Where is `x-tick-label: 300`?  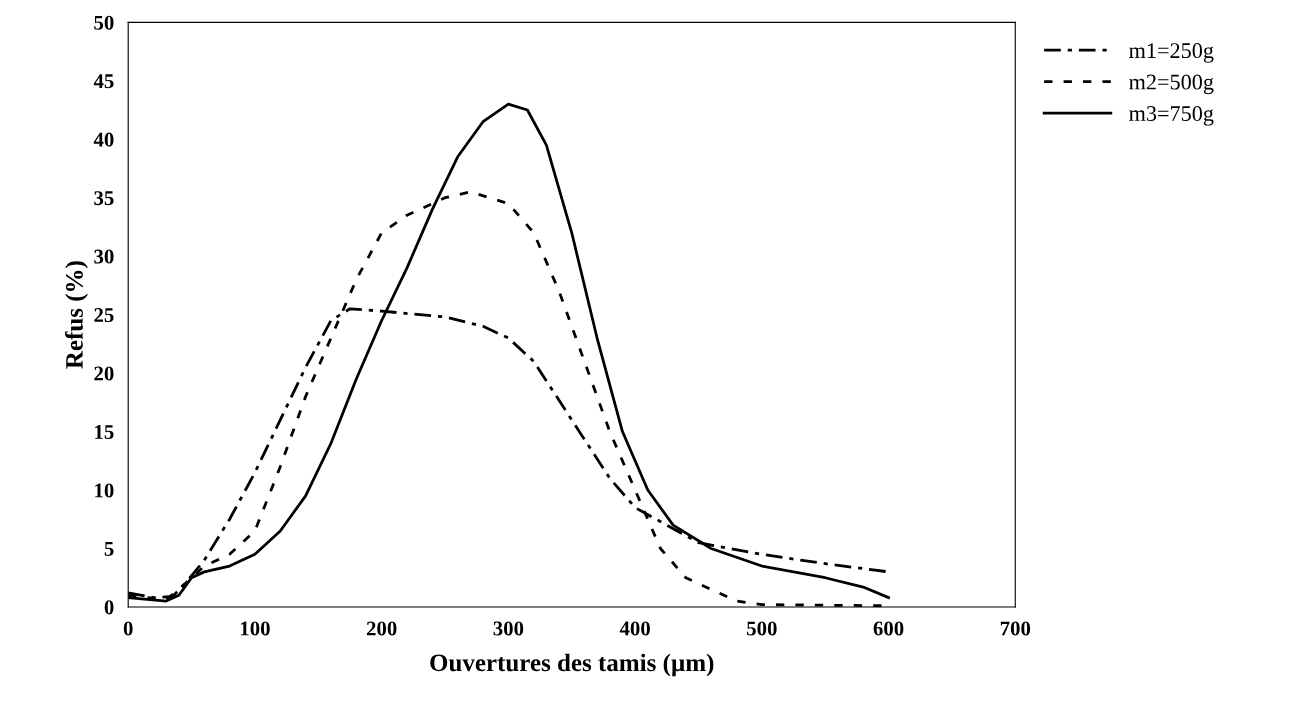
x-tick-label: 300 is located at coordinates (508, 628).